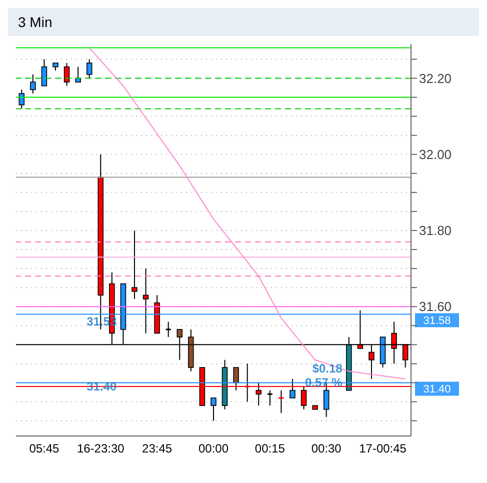  What do you see at coordinates (213, 449) in the screenshot?
I see `x-tick-label: 00:00` at bounding box center [213, 449].